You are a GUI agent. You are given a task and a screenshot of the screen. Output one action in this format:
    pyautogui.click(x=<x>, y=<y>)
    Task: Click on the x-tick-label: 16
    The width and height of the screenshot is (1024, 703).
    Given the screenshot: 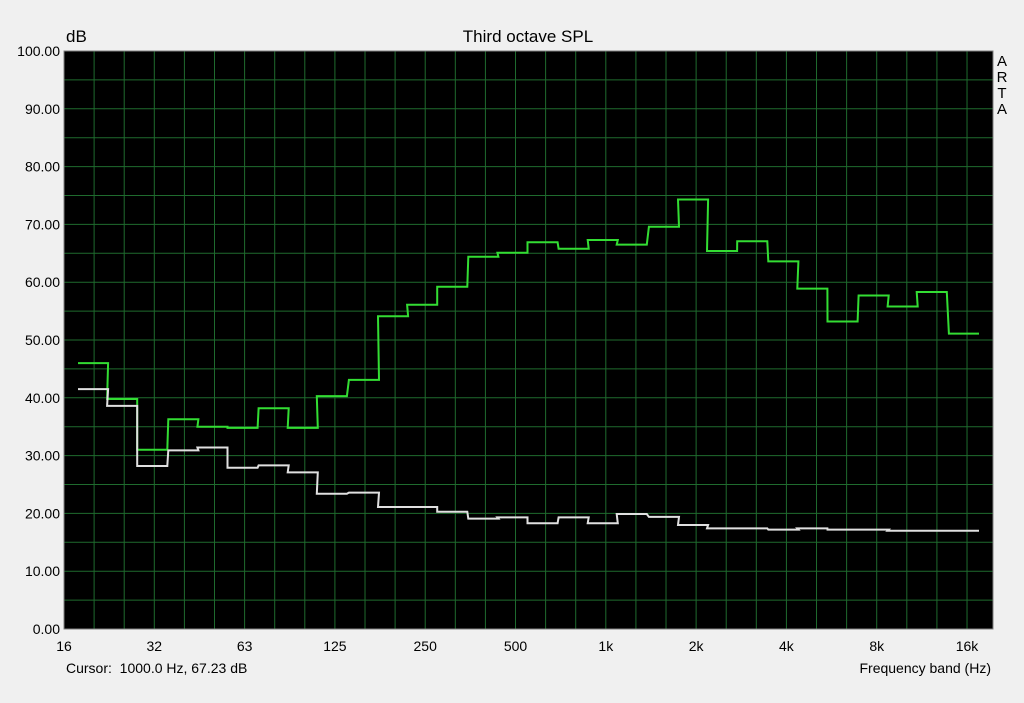 What is the action you would take?
    pyautogui.click(x=64, y=646)
    